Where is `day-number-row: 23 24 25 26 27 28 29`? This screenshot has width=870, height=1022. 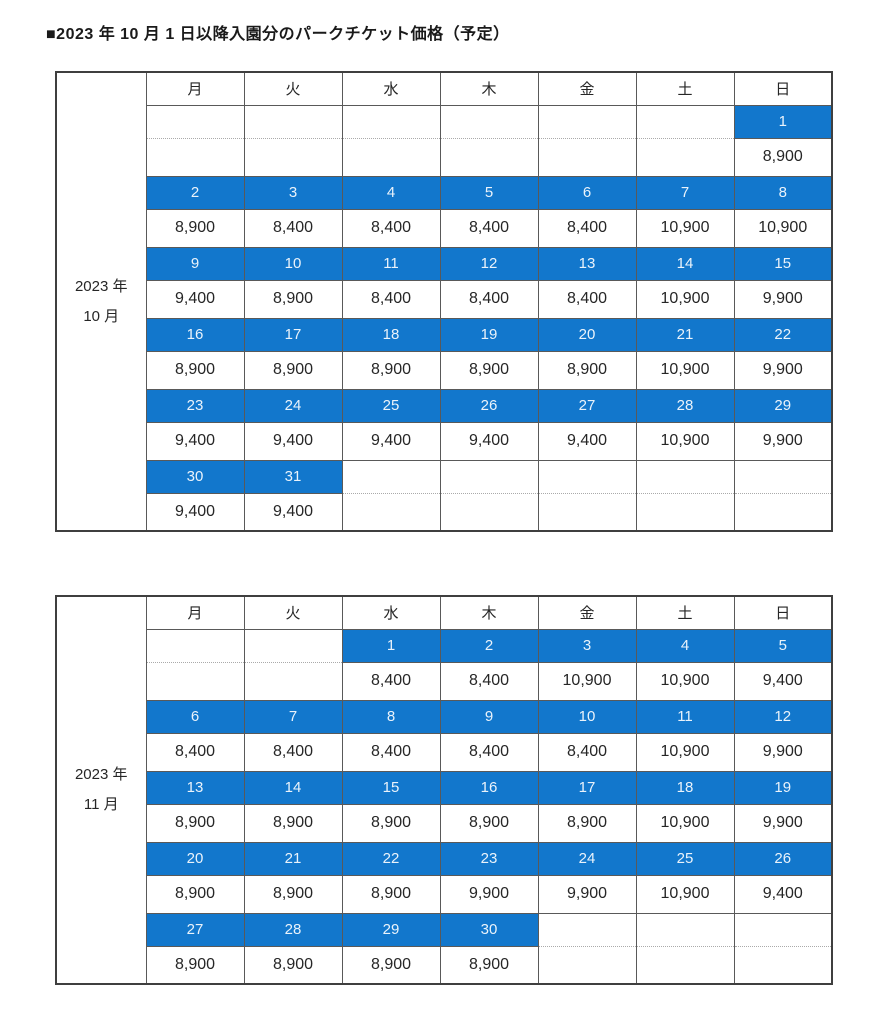
day-number-row: 23 24 25 26 27 28 29 is located at coordinates (444, 405).